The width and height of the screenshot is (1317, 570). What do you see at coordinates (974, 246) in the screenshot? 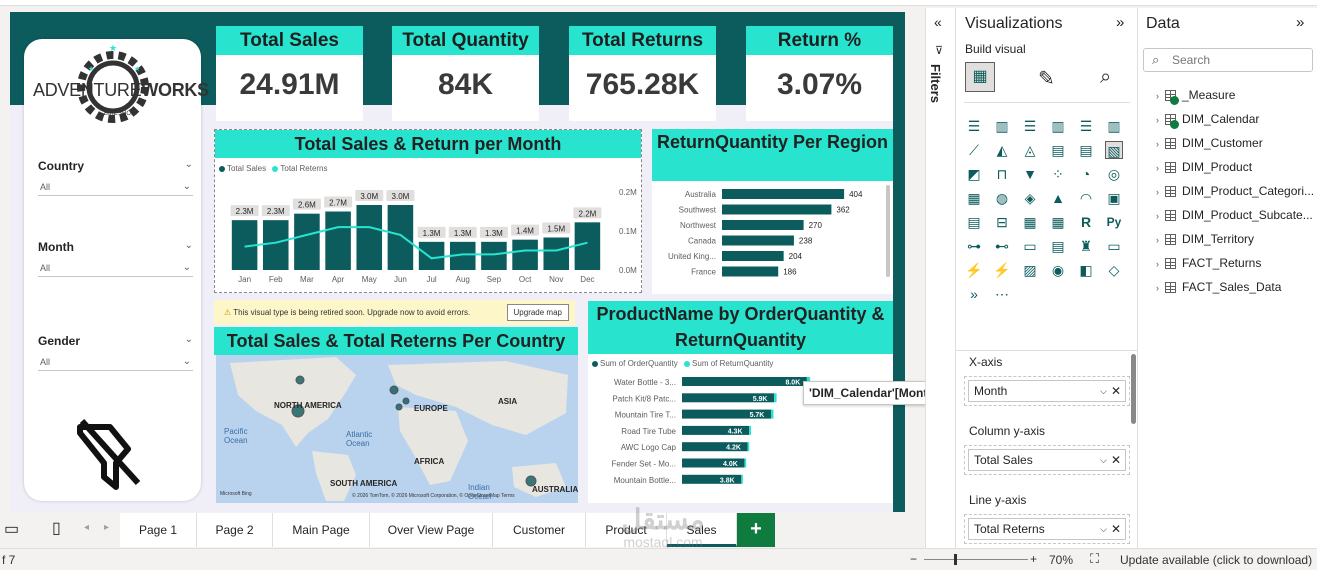
I see `key-influencers-icon: ⊶` at bounding box center [974, 246].